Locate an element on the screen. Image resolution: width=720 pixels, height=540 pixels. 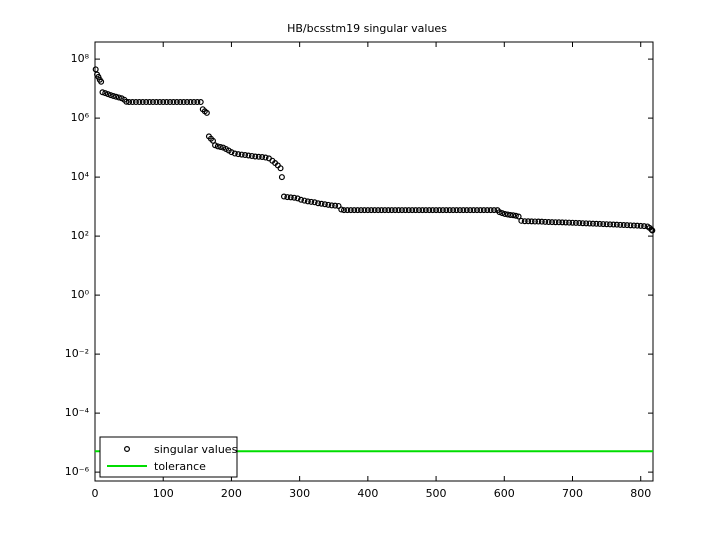
legend-box is located at coordinates (168, 457).